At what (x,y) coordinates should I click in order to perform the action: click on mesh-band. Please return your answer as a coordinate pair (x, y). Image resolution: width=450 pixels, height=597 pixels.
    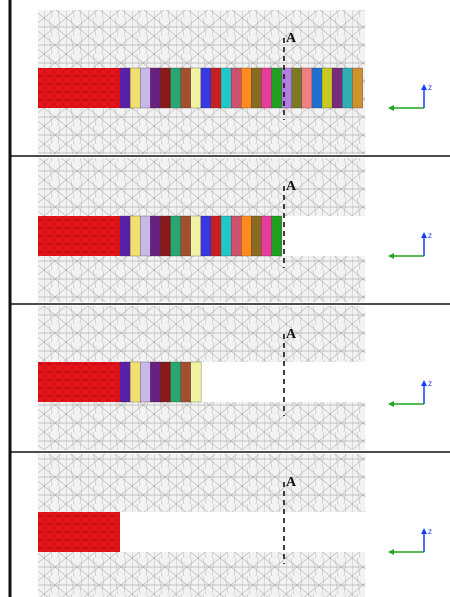
    Looking at the image, I should click on (363, 88).